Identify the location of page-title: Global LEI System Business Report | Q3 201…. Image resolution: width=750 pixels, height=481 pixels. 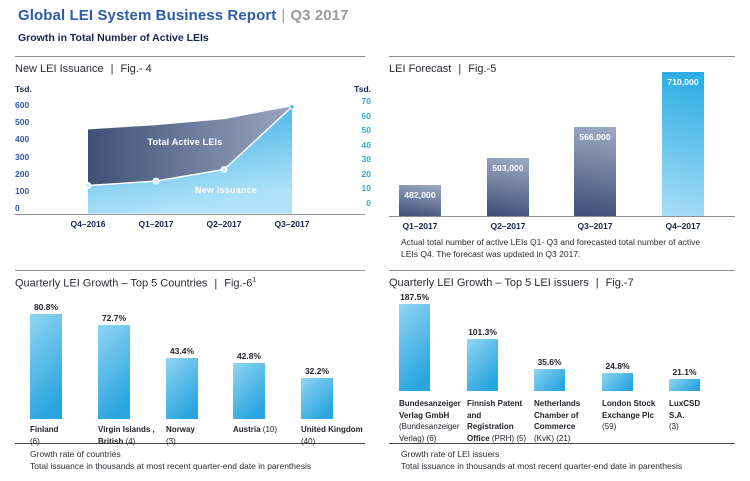
(183, 15).